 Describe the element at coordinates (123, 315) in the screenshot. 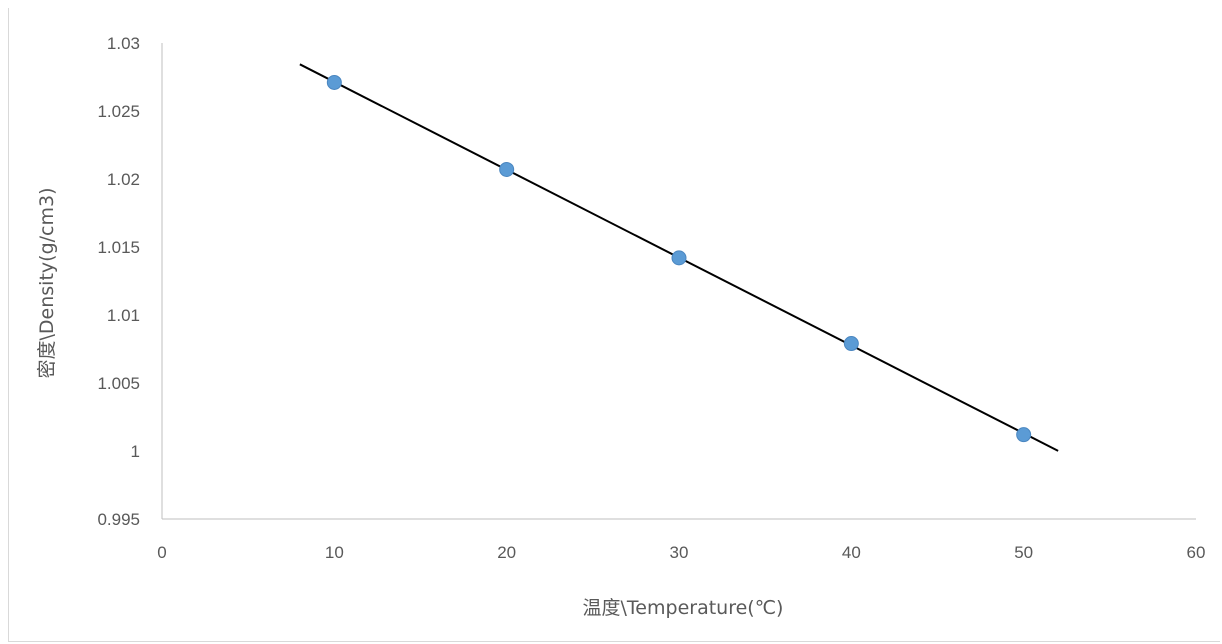

I see `y-tick-label: 1.01` at that location.